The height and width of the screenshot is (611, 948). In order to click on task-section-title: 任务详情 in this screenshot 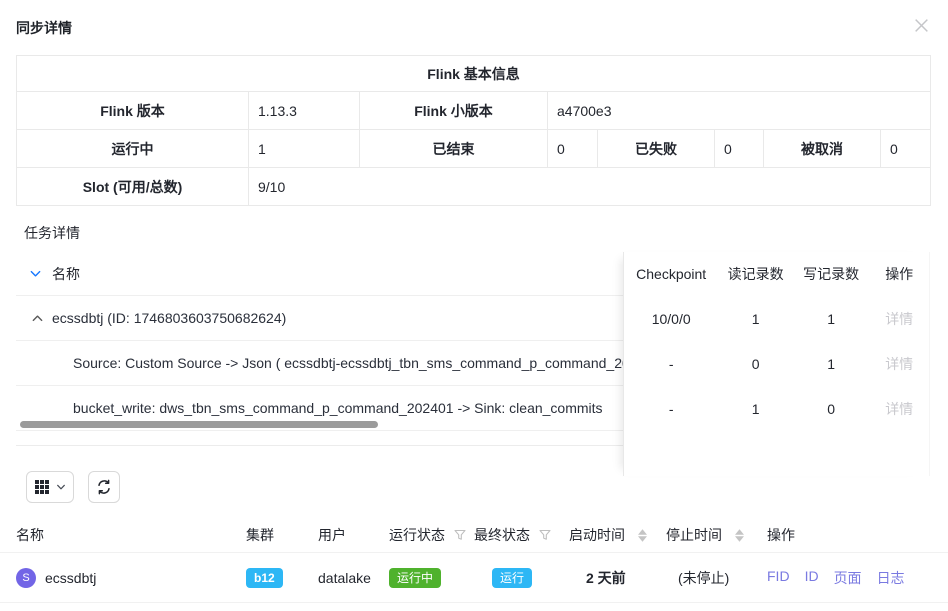, I will do `click(52, 233)`.